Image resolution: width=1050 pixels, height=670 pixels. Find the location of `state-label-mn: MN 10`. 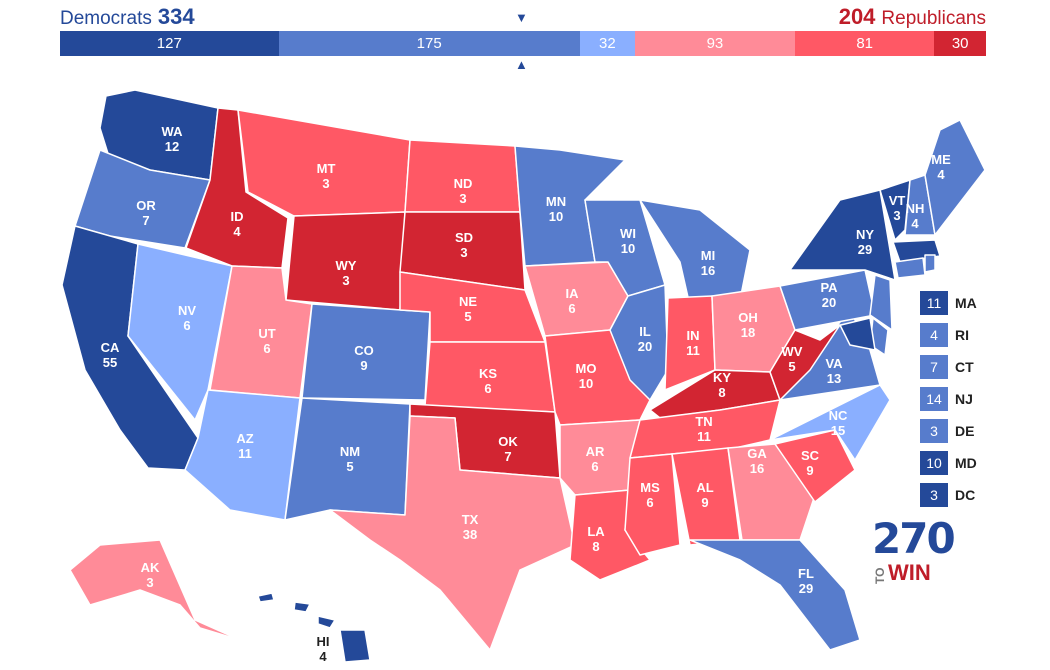

state-label-mn: MN 10 is located at coordinates (556, 209).